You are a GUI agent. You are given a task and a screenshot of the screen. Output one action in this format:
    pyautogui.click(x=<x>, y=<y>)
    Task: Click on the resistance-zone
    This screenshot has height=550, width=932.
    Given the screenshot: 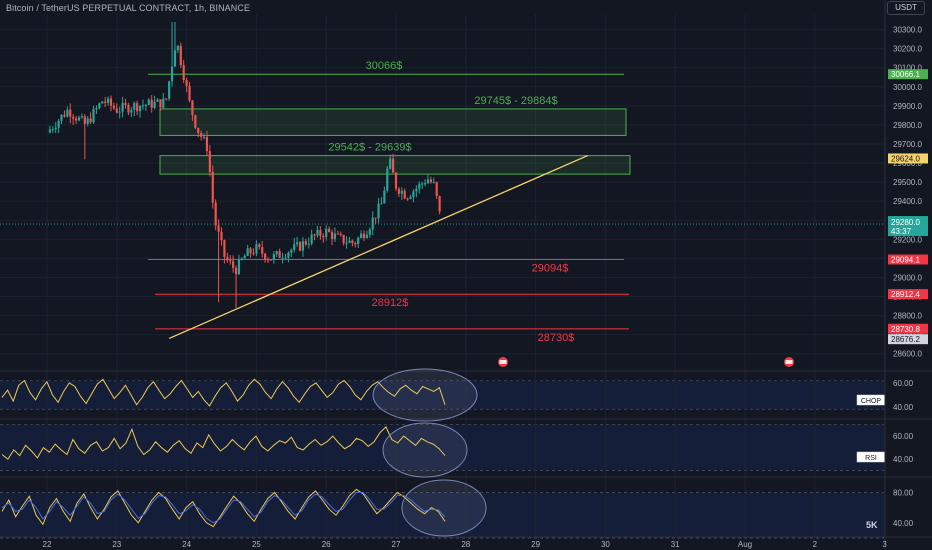 What is the action you would take?
    pyautogui.click(x=393, y=122)
    